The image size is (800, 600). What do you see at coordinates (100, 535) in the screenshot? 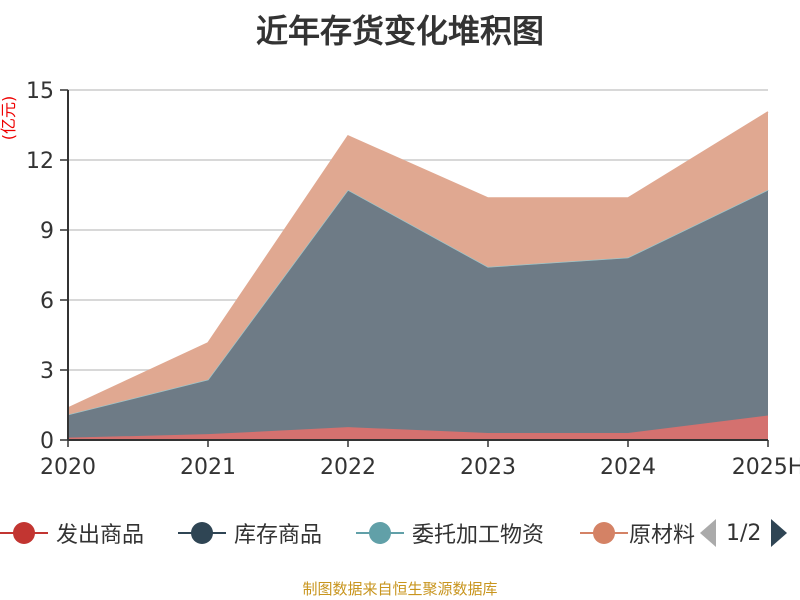
I see `legend-label: 发出商品` at bounding box center [100, 535].